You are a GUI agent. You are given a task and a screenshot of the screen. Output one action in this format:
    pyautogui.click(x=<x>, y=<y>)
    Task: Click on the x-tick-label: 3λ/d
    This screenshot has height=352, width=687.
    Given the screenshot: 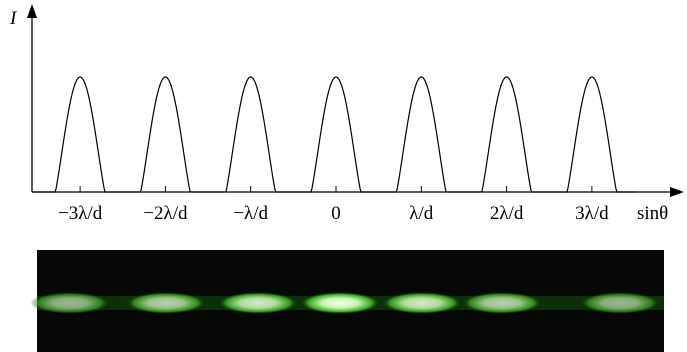 What is the action you would take?
    pyautogui.click(x=592, y=213)
    